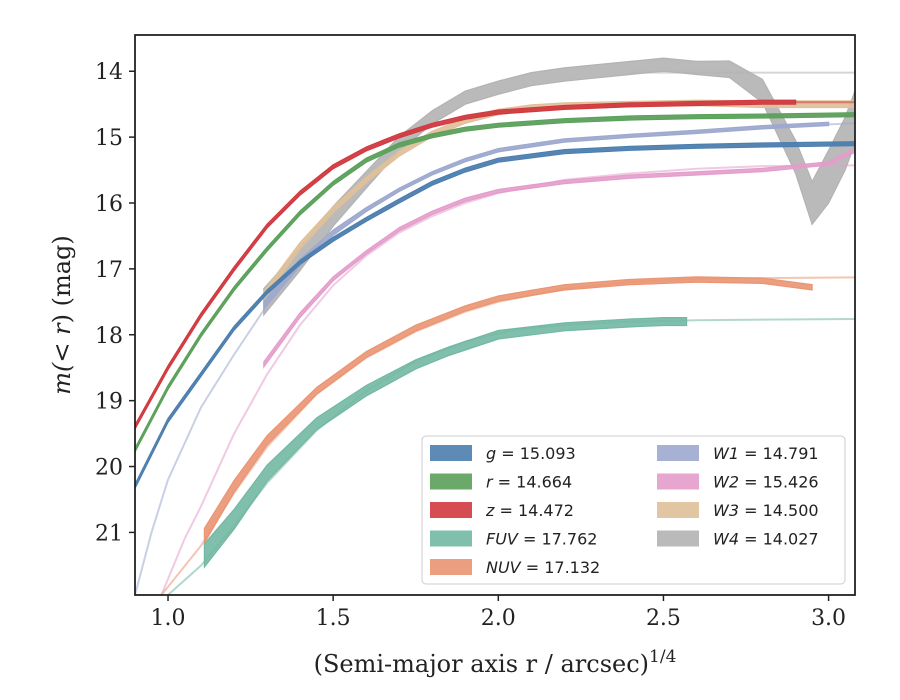 The height and width of the screenshot is (700, 900). I want to click on legend-swatch-w2, so click(678, 481).